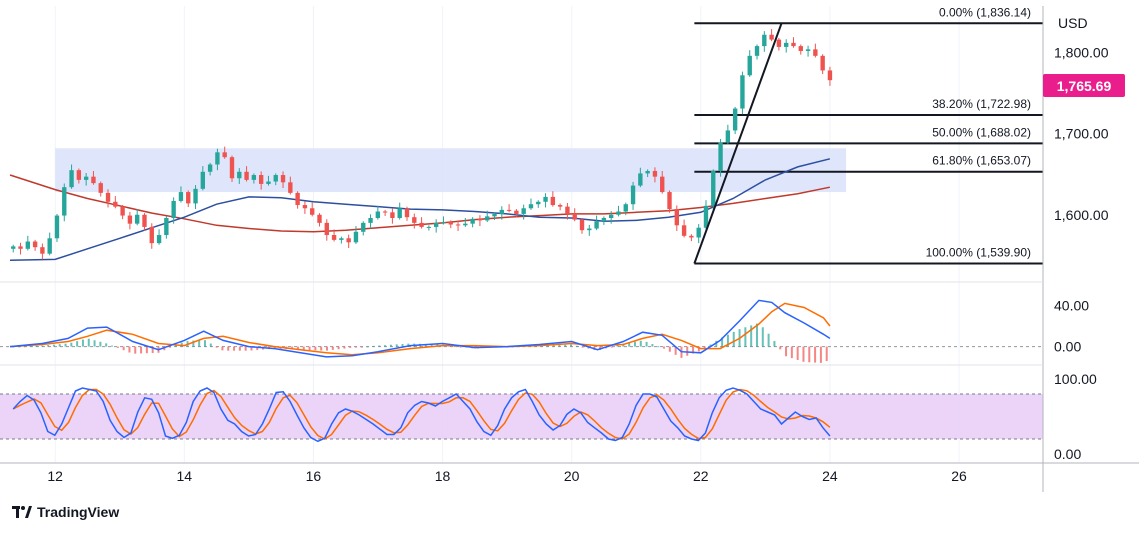 The image size is (1139, 534). What do you see at coordinates (420, 209) in the screenshot?
I see `moving-averages` at bounding box center [420, 209].